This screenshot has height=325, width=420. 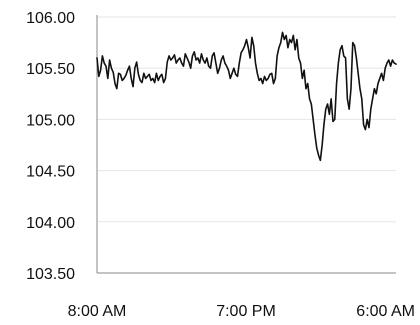 I want to click on y-axis-tick-labels: 106.00 105.50 105.00 104.50 104.00 103.50, so click(x=50, y=146).